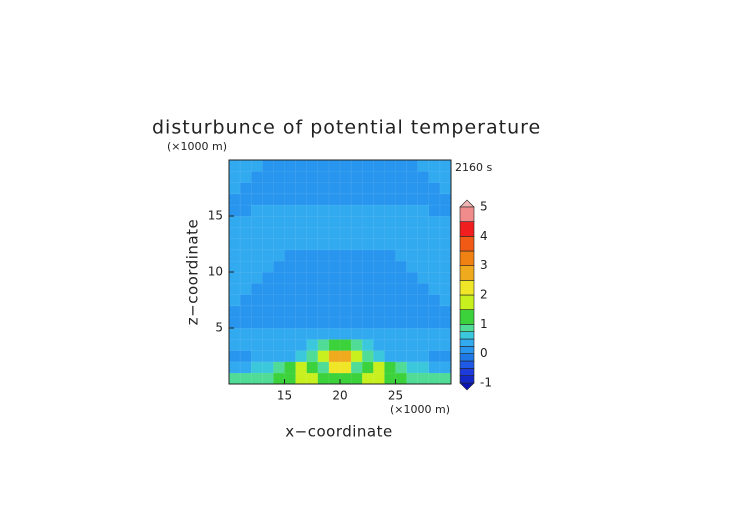 This screenshot has height=532, width=752. I want to click on x-tick-label: 15, so click(284, 396).